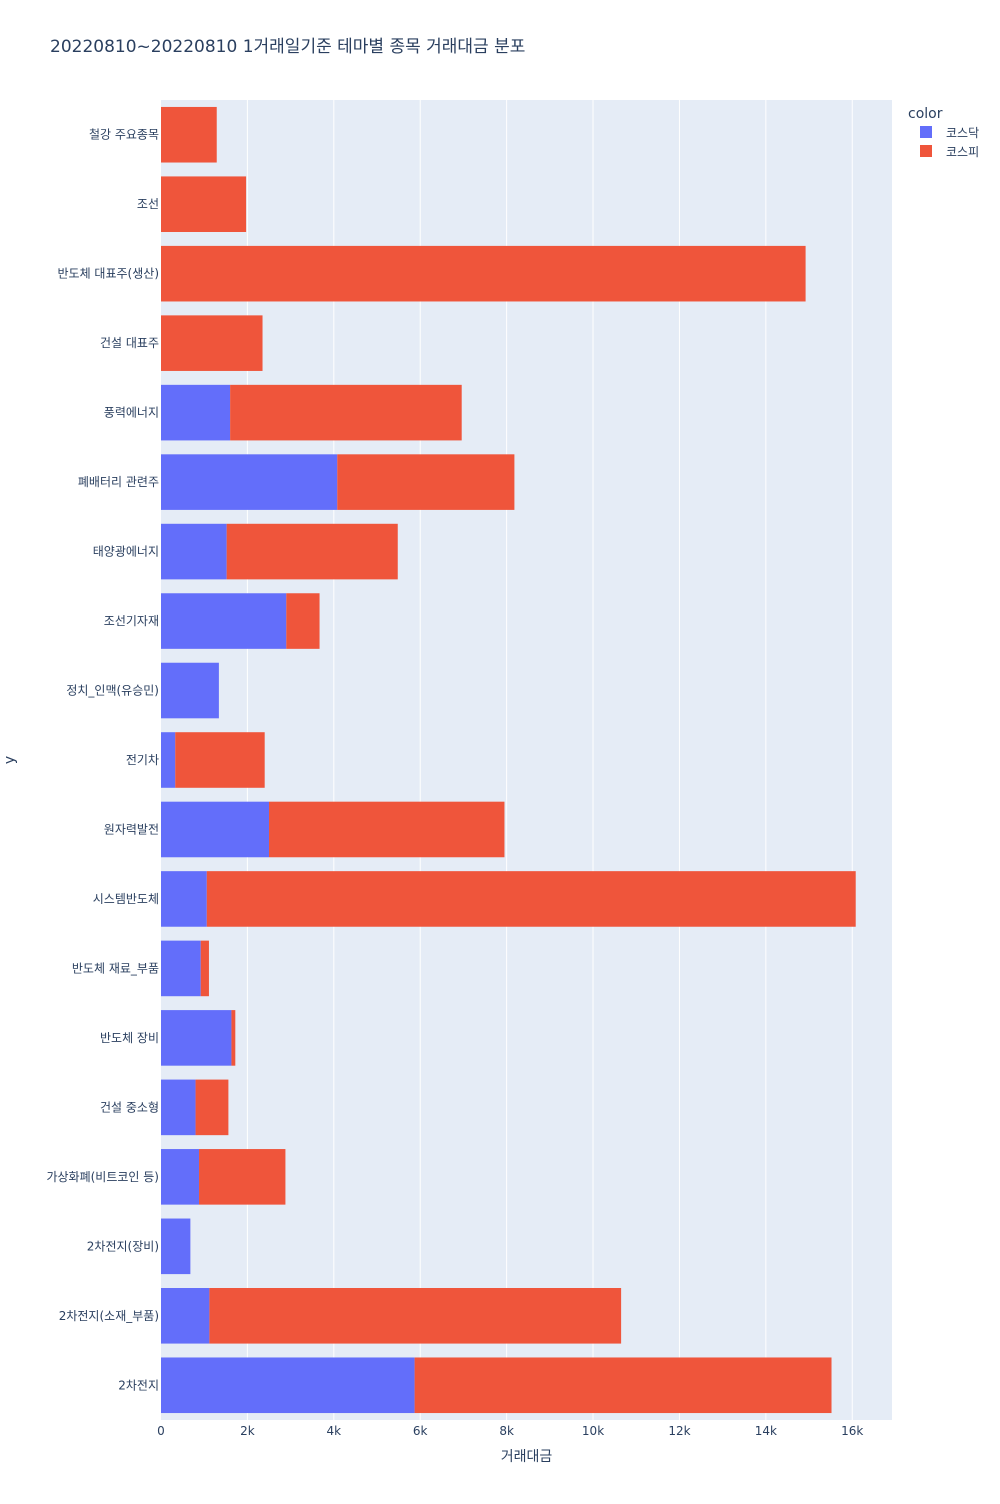  Describe the element at coordinates (420, 1431) in the screenshot. I see `x-tick-label: 6k` at that location.